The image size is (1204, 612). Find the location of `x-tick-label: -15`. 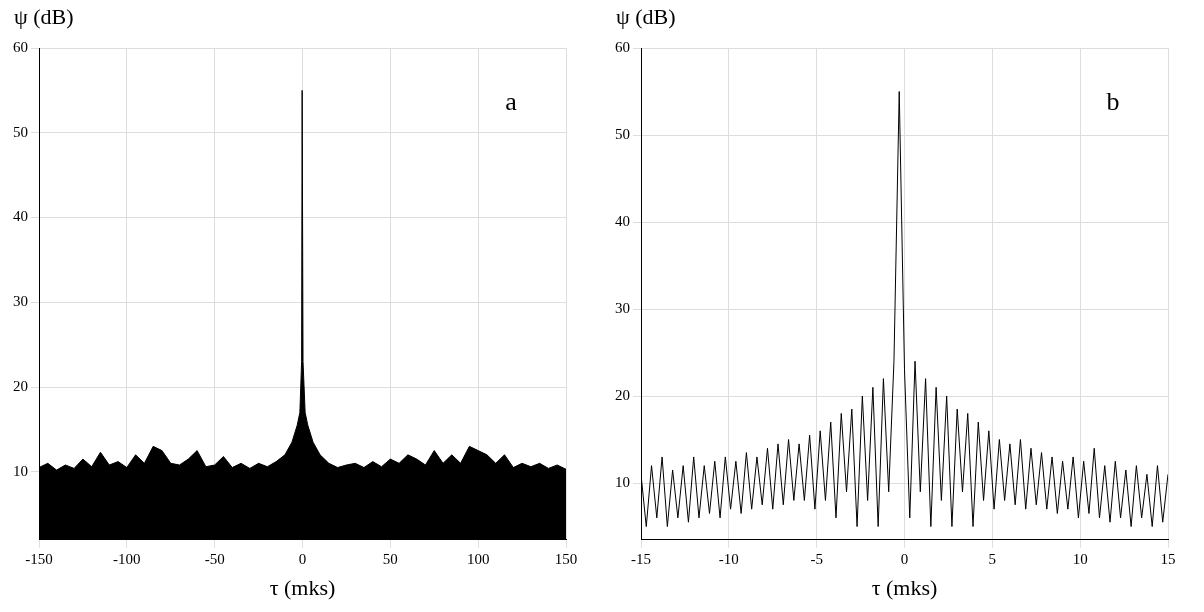

x-tick-label: -15 is located at coordinates (641, 558).